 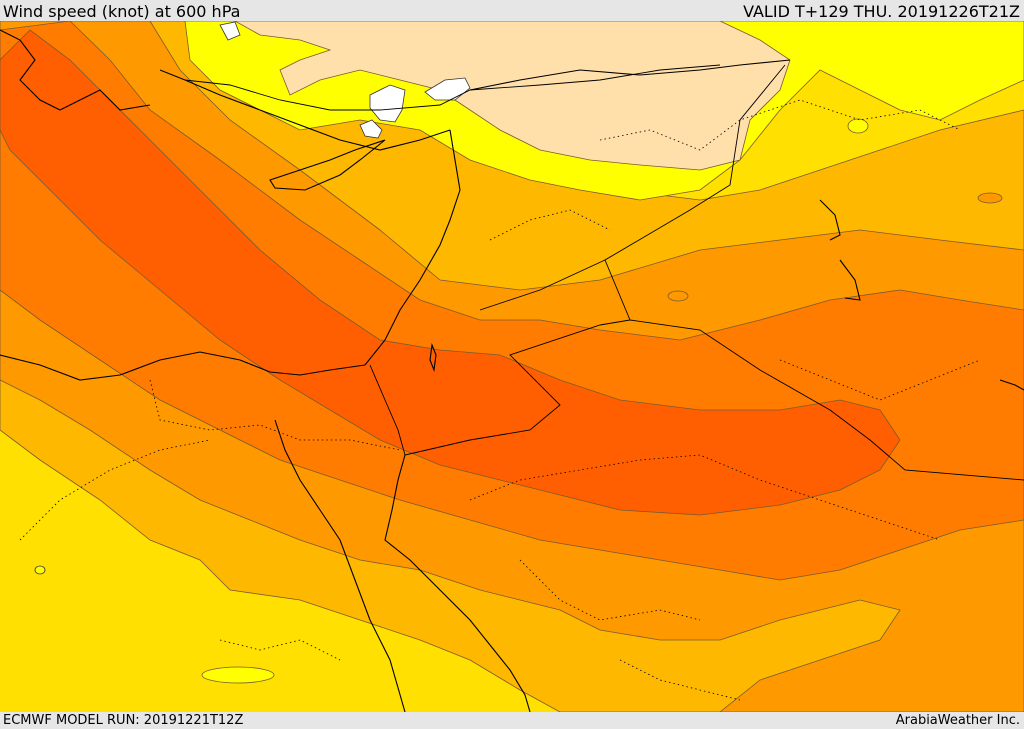 What do you see at coordinates (881, 11) in the screenshot?
I see `valid-time-label: VALID T+129 THU. 20191226T21Z` at bounding box center [881, 11].